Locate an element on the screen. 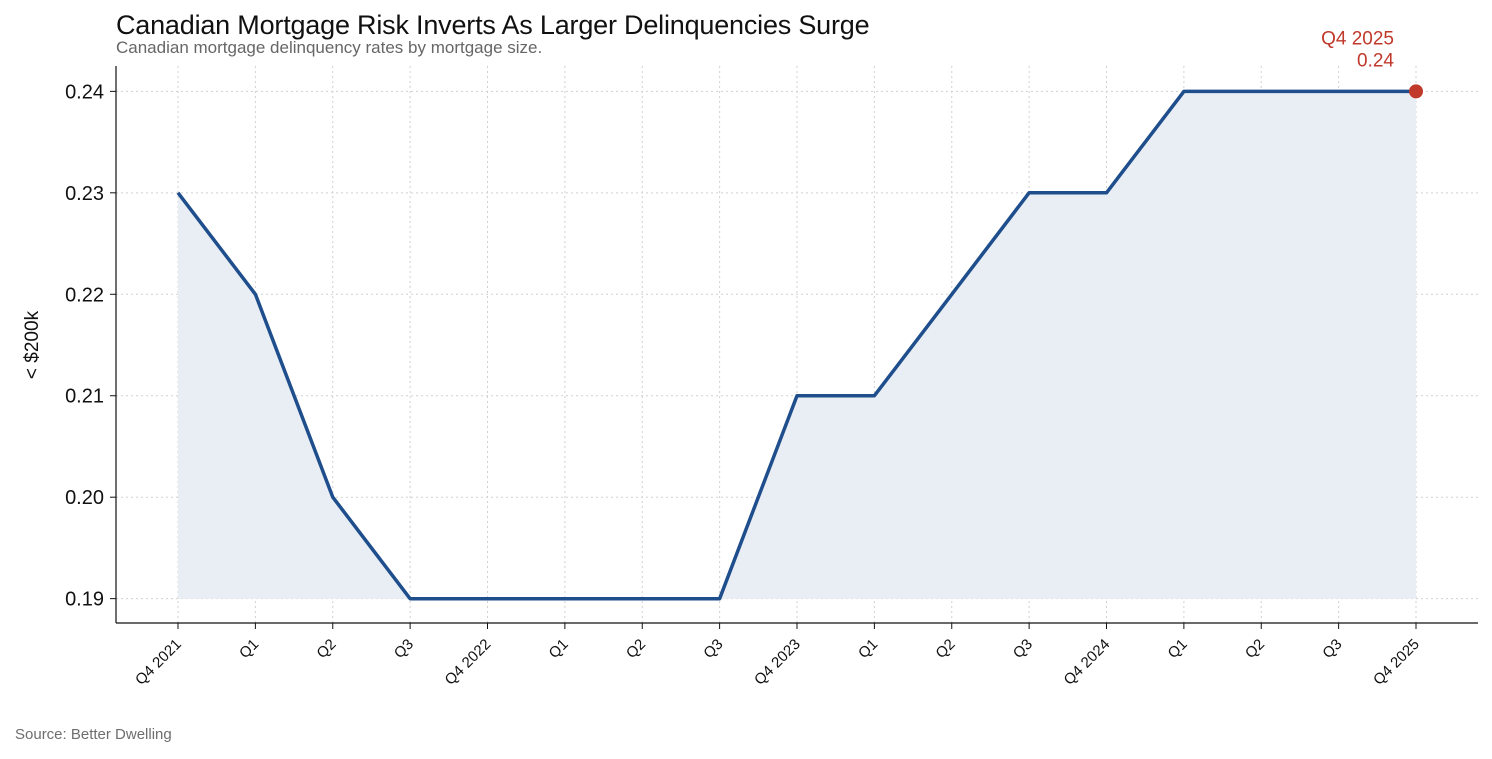  x-tick-label: Q4 2022 is located at coordinates (468, 662).